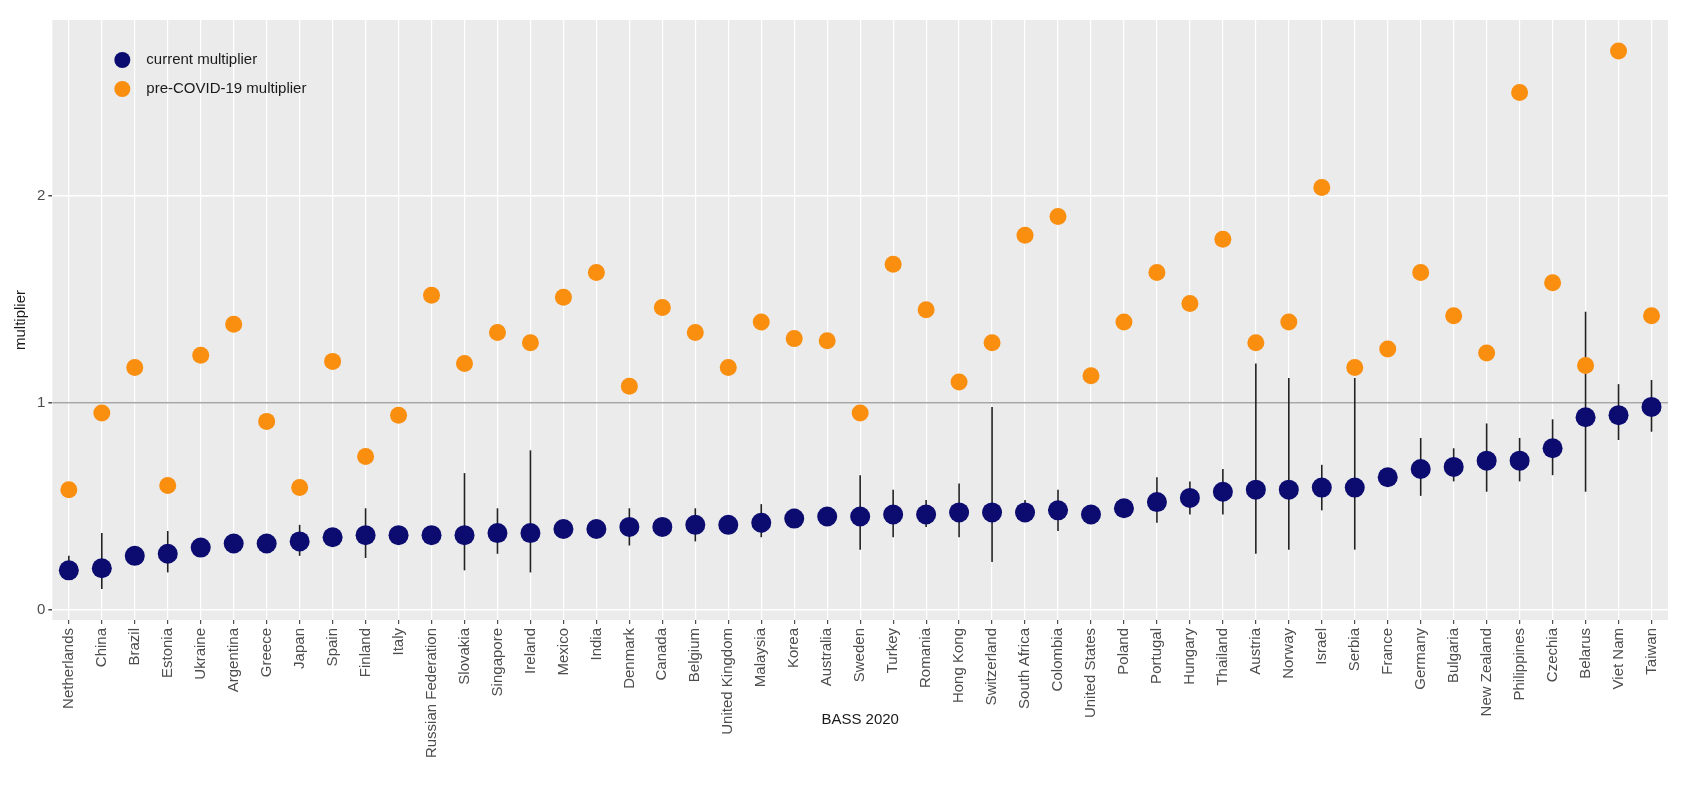 This screenshot has width=1688, height=802. Describe the element at coordinates (694, 655) in the screenshot. I see `x-tick-label: Belgium` at that location.